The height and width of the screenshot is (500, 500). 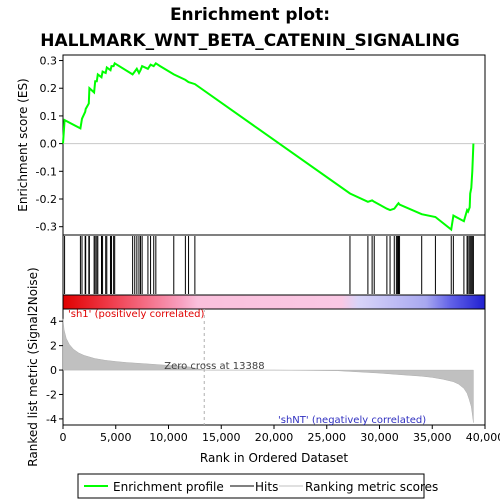 I want to click on metric-y-tick-label: 0, so click(x=53, y=370).